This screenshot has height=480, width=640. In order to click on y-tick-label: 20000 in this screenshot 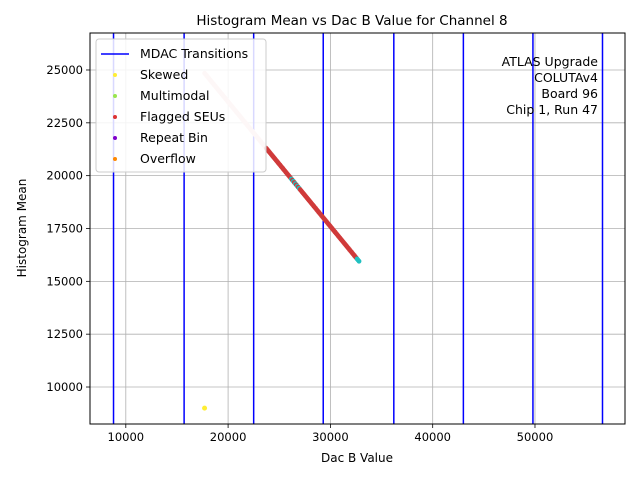, I will do `click(64, 176)`.